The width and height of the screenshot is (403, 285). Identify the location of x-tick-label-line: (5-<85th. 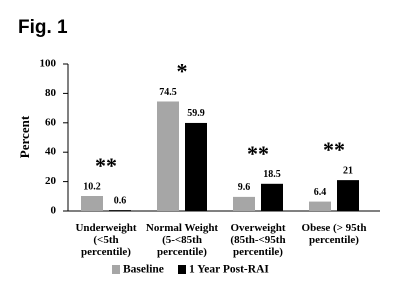
(182, 240).